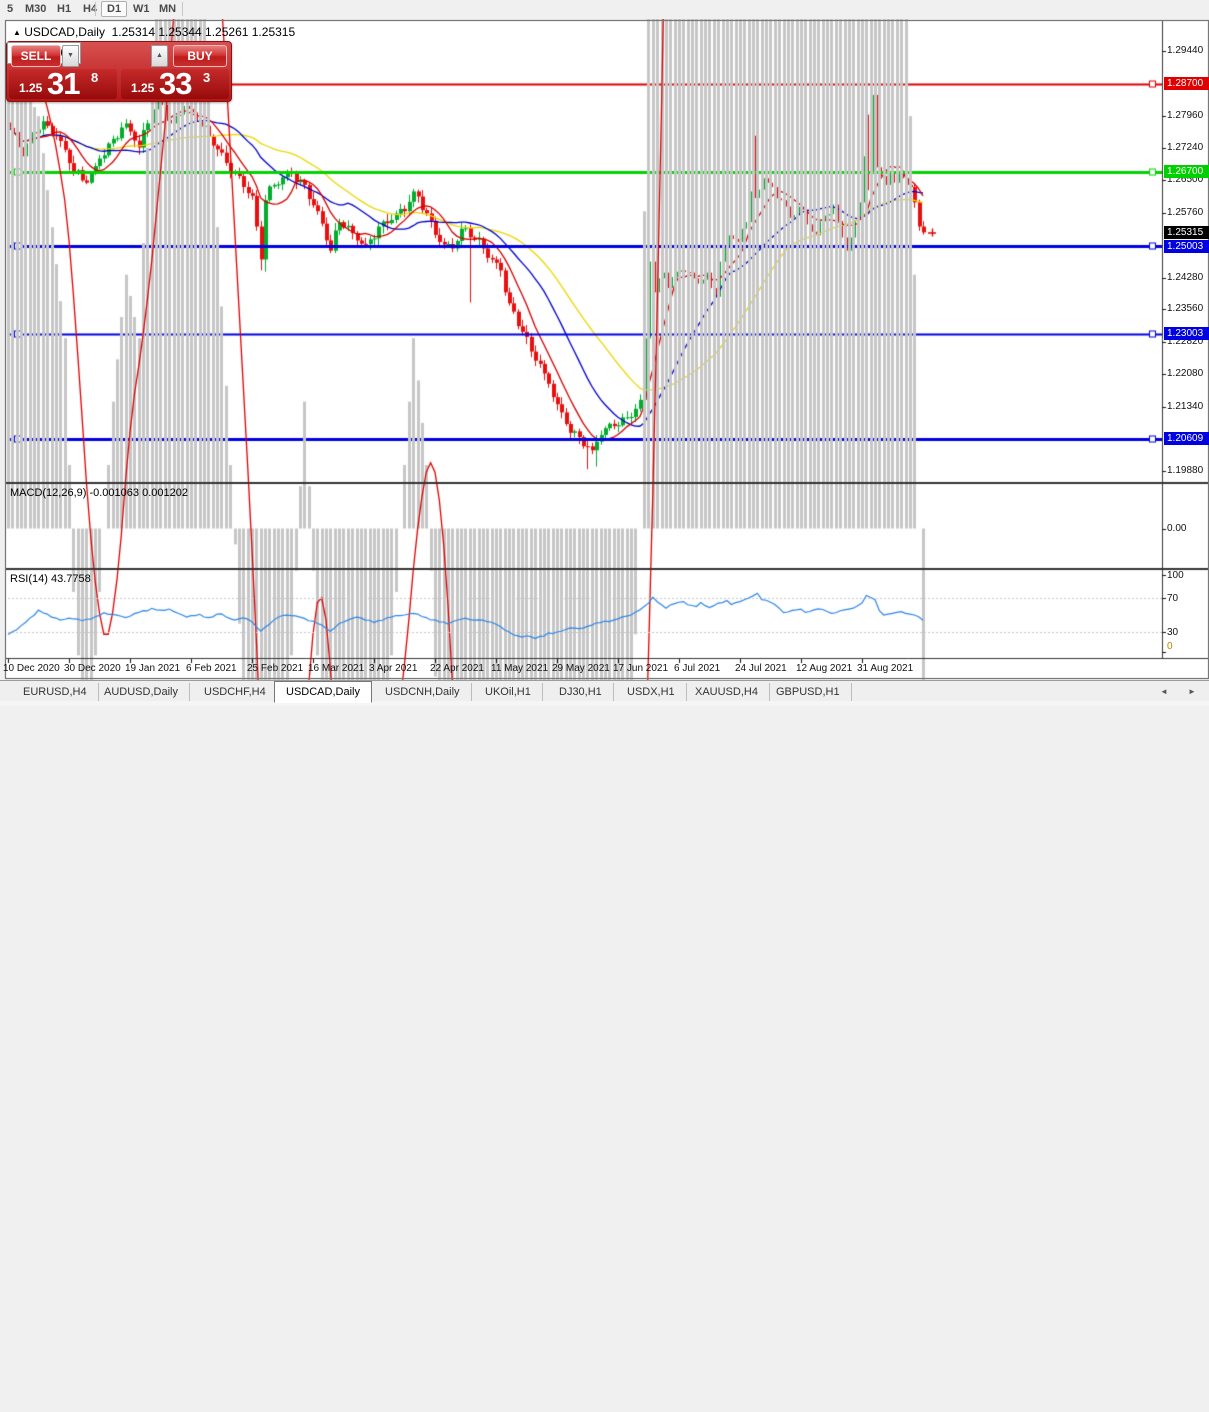 The image size is (1209, 1412). What do you see at coordinates (651, 692) in the screenshot?
I see `chart-tab-usdx: USDX,H1` at bounding box center [651, 692].